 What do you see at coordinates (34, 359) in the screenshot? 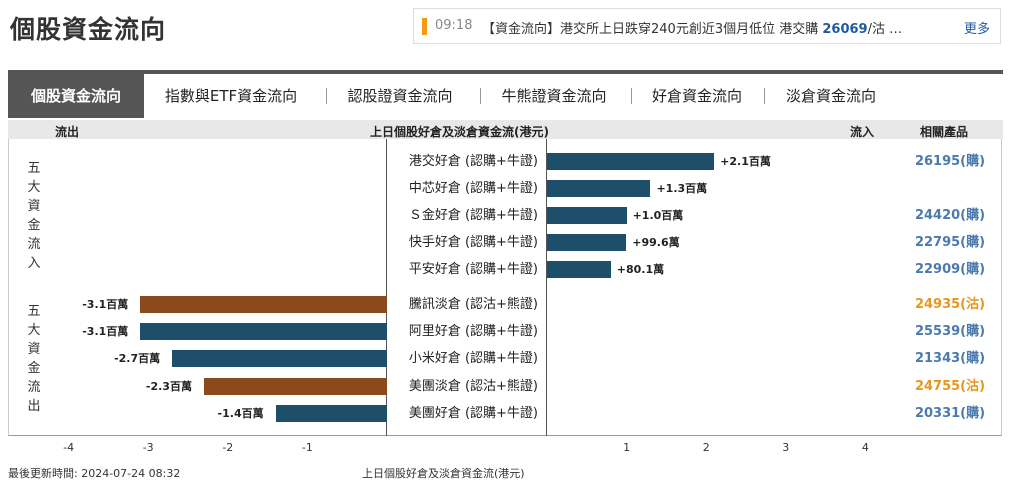
I see `side-label-outflow: 五 大 資 金 流 出` at bounding box center [34, 359].